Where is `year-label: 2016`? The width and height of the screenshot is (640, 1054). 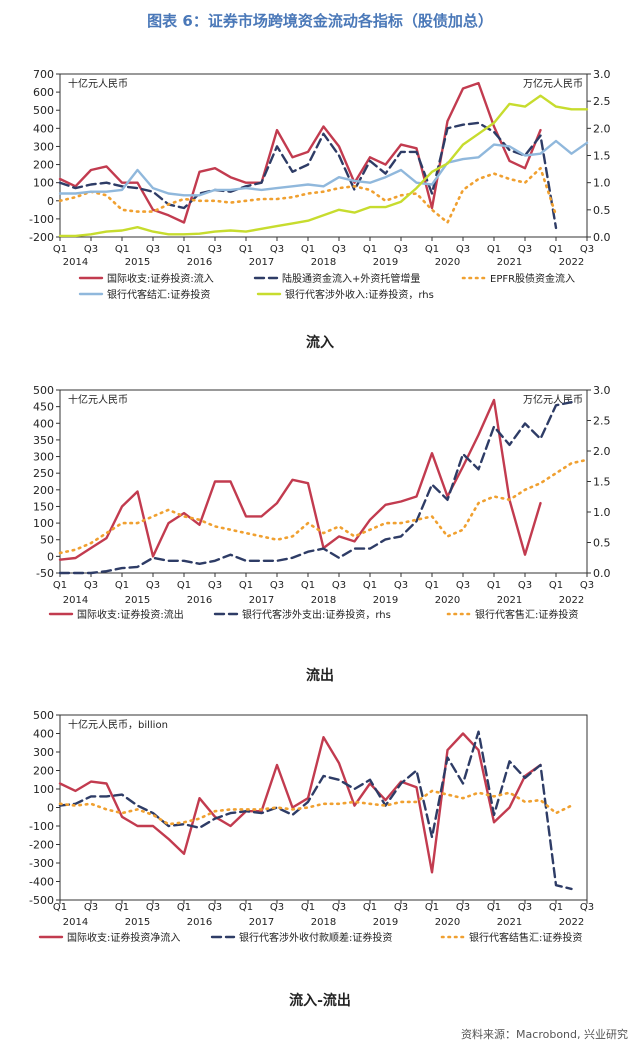
year-label: 2016 is located at coordinates (199, 600).